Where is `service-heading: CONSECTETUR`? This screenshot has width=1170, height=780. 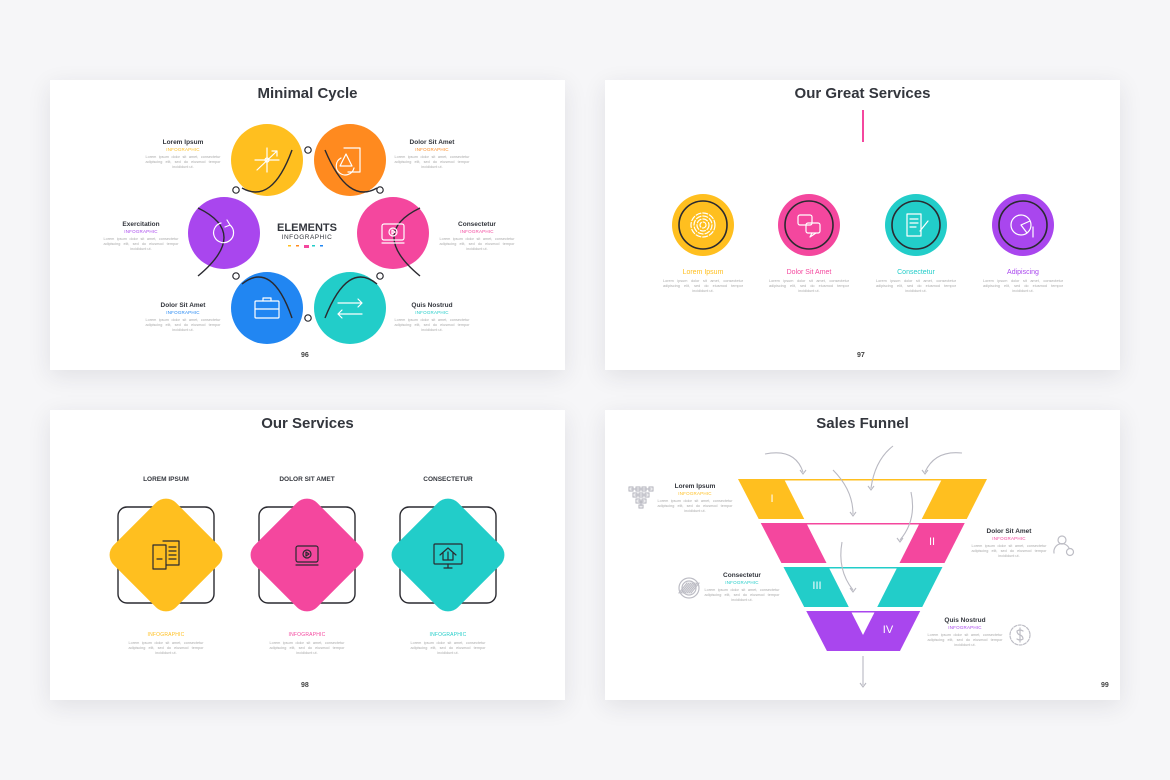 service-heading: CONSECTETUR is located at coordinates (448, 479).